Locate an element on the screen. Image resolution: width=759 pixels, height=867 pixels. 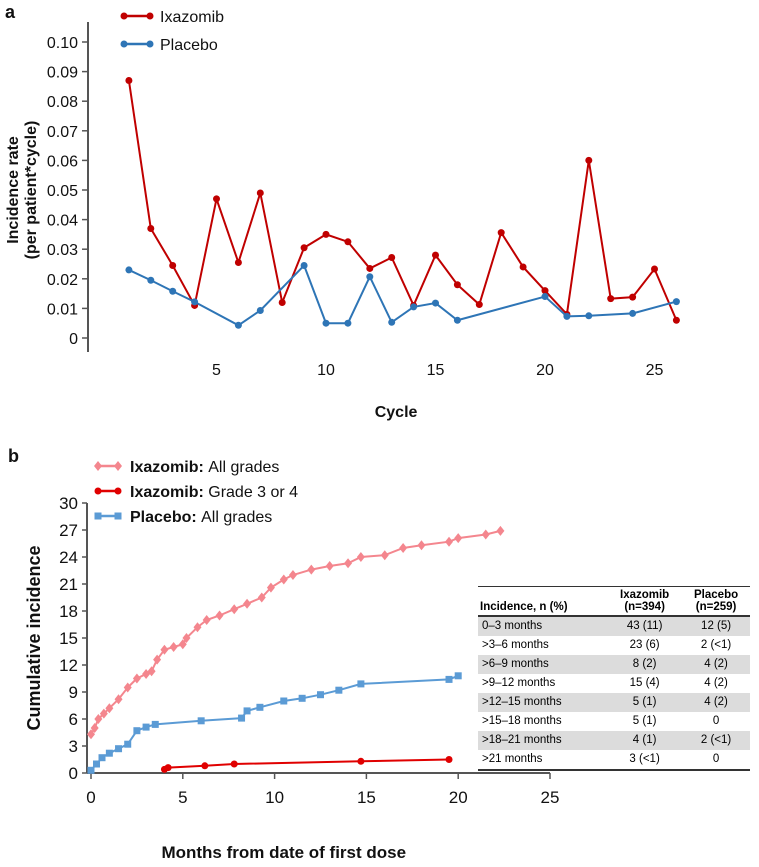
row-placebo: 12 (5) is located at coordinates (716, 626).